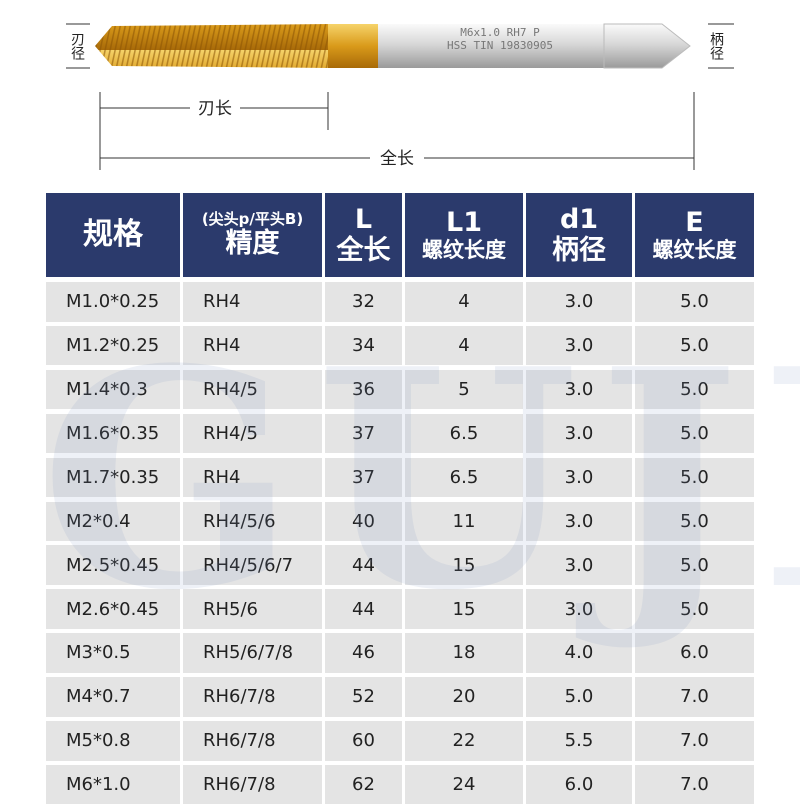 The width and height of the screenshot is (800, 804). What do you see at coordinates (252, 244) in the screenshot?
I see `header-text: 精度` at bounding box center [252, 244].